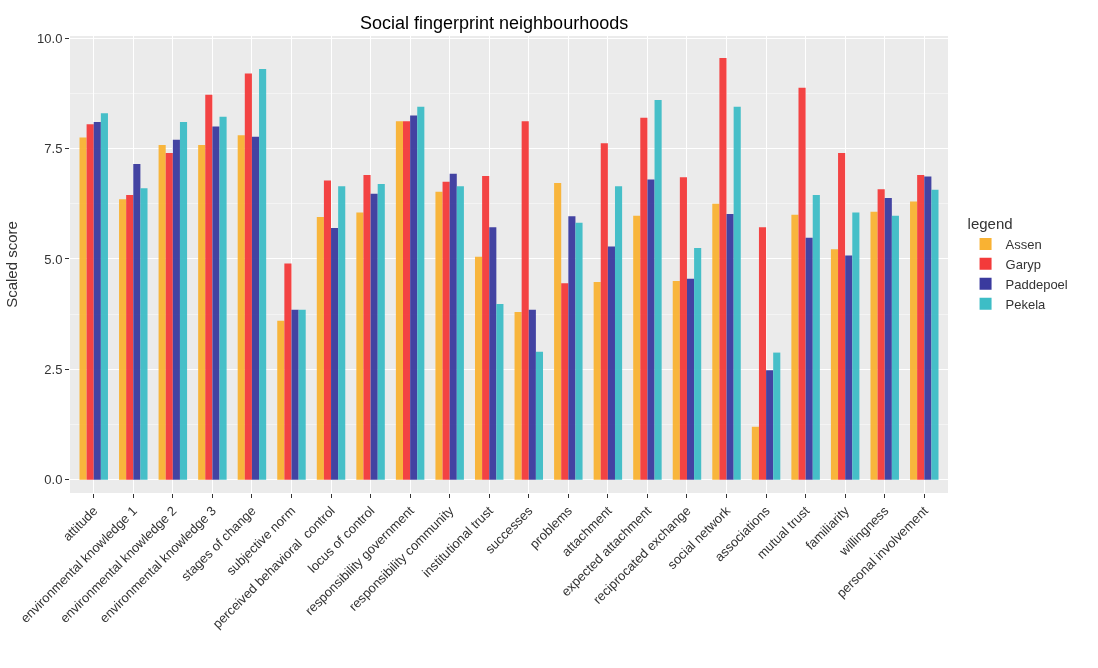 This screenshot has width=1098, height=668. Describe the element at coordinates (53, 369) in the screenshot. I see `y-tick-label: 2.5` at that location.